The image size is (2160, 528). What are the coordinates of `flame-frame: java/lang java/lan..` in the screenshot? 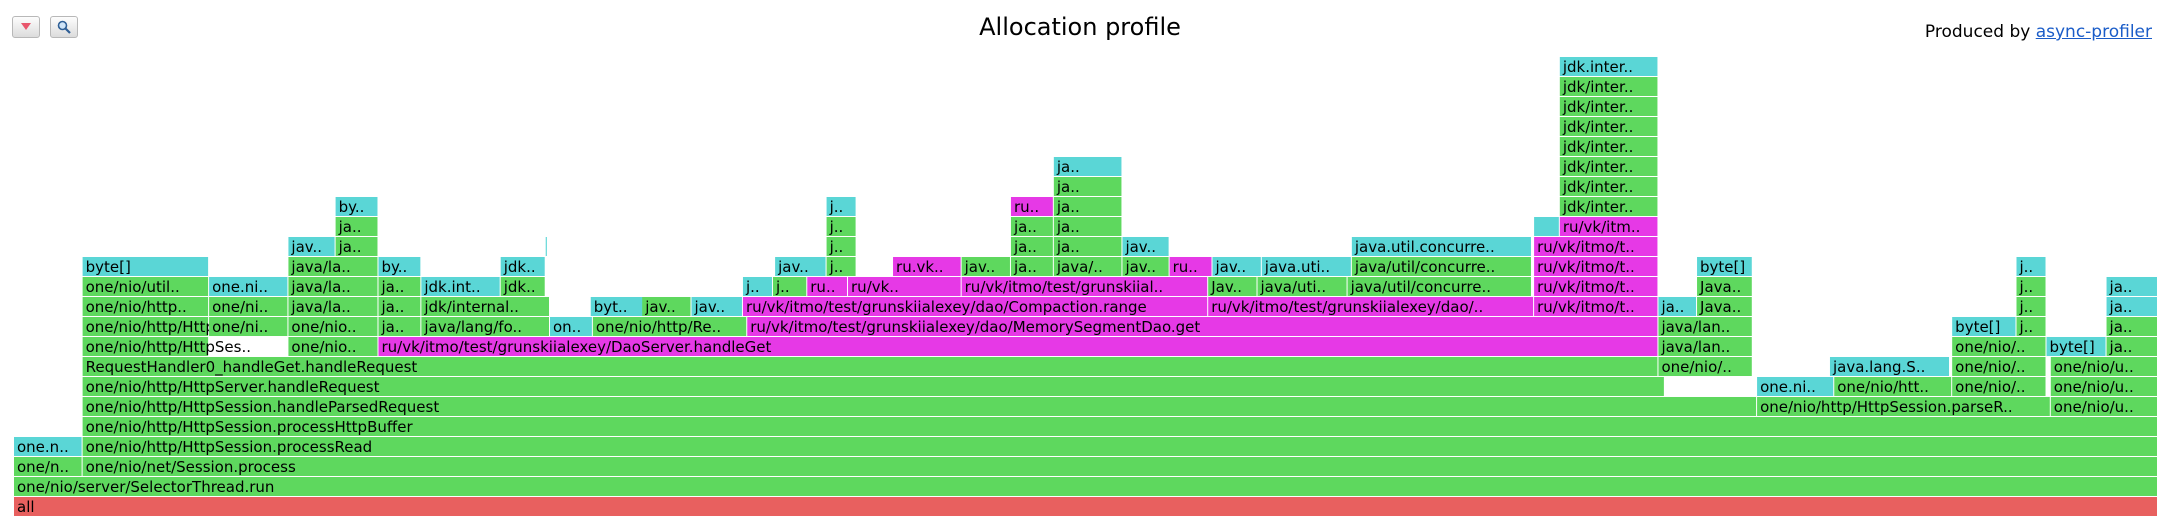 It's located at (1705, 326).